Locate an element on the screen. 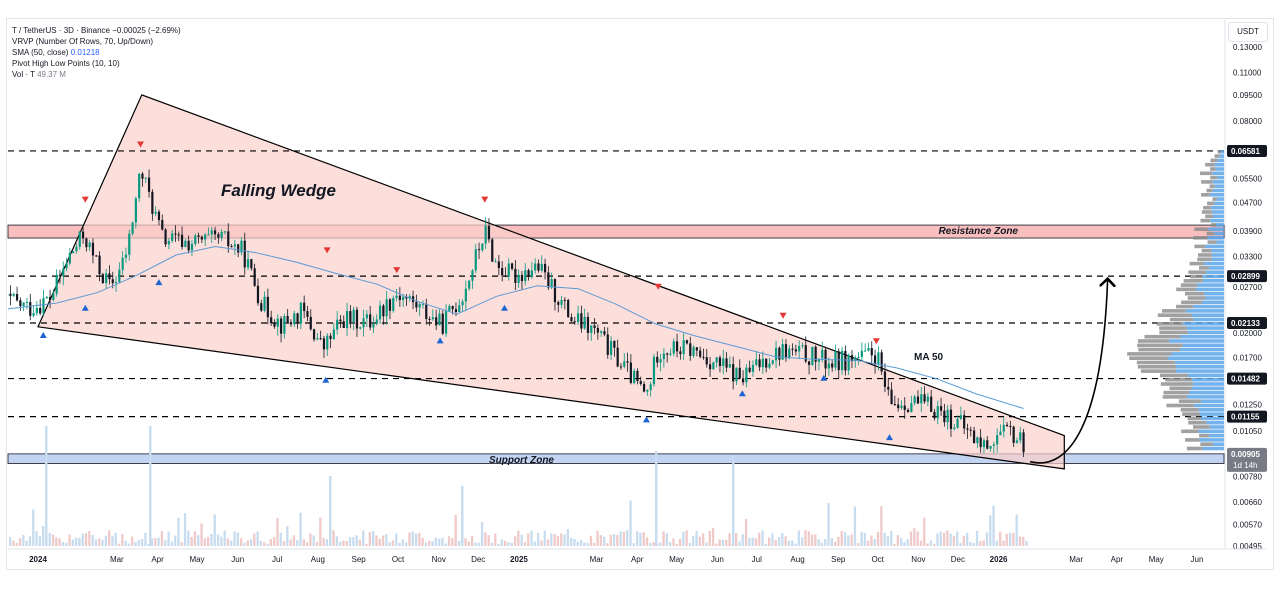 This screenshot has height=610, width=1280. legend-sma-row: SMA (50, close) 0.01218 is located at coordinates (96, 52).